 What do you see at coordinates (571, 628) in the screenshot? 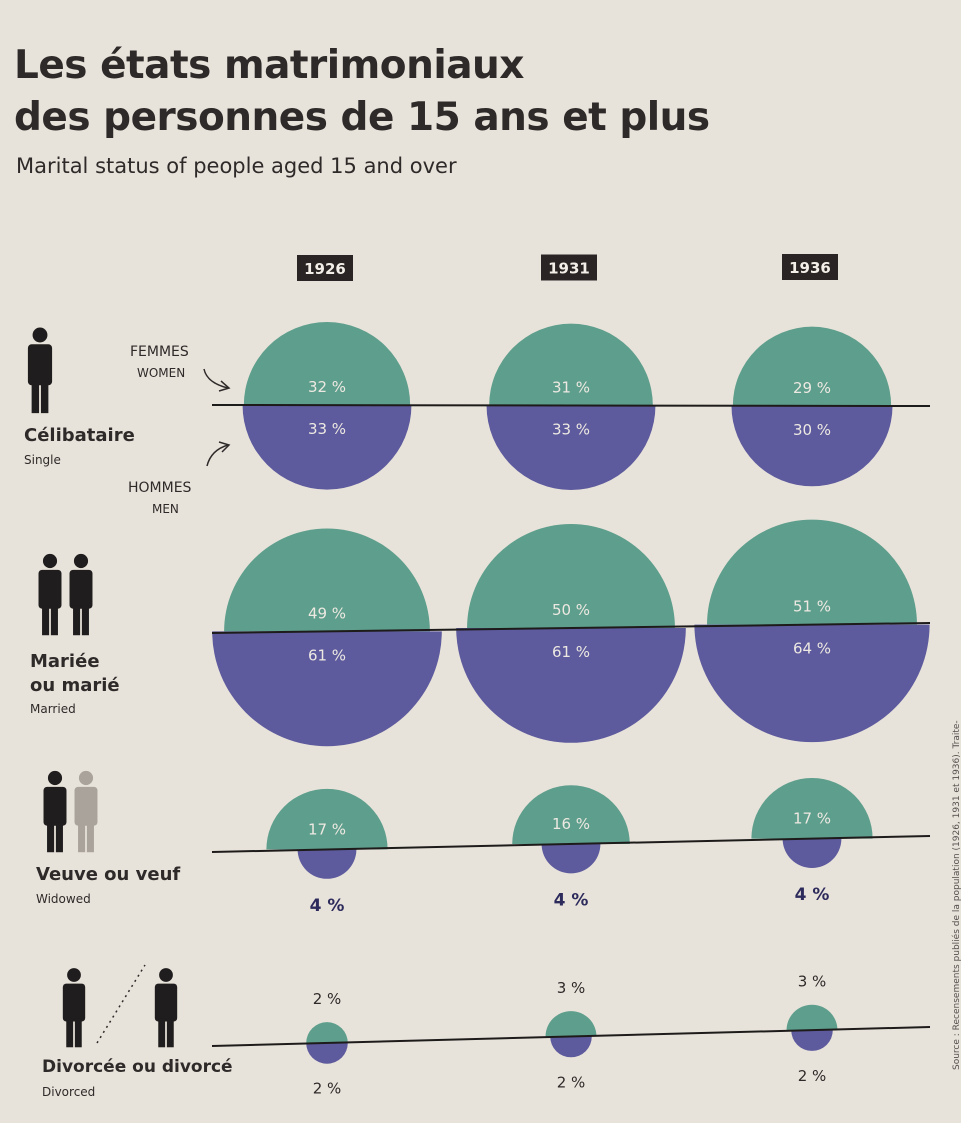
I see `baseline-married` at bounding box center [571, 628].